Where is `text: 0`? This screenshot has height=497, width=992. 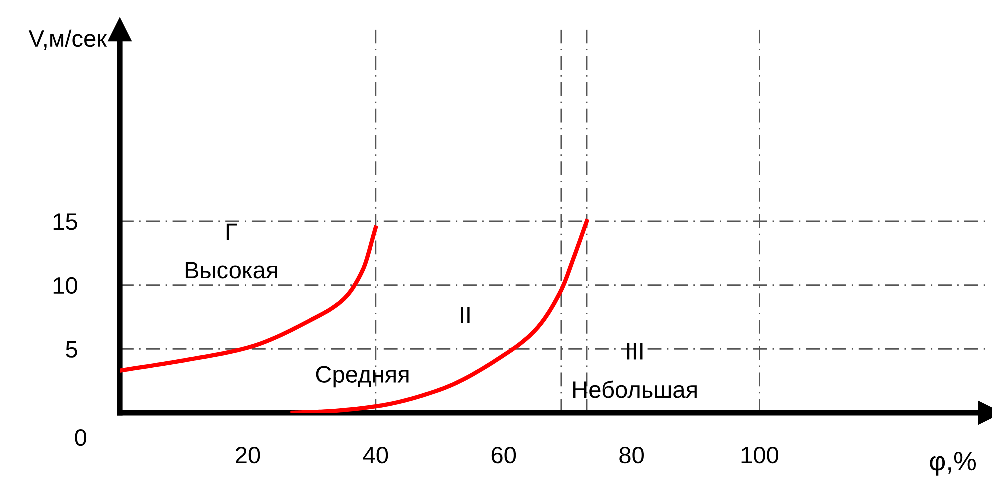
text: 0 is located at coordinates (81, 437).